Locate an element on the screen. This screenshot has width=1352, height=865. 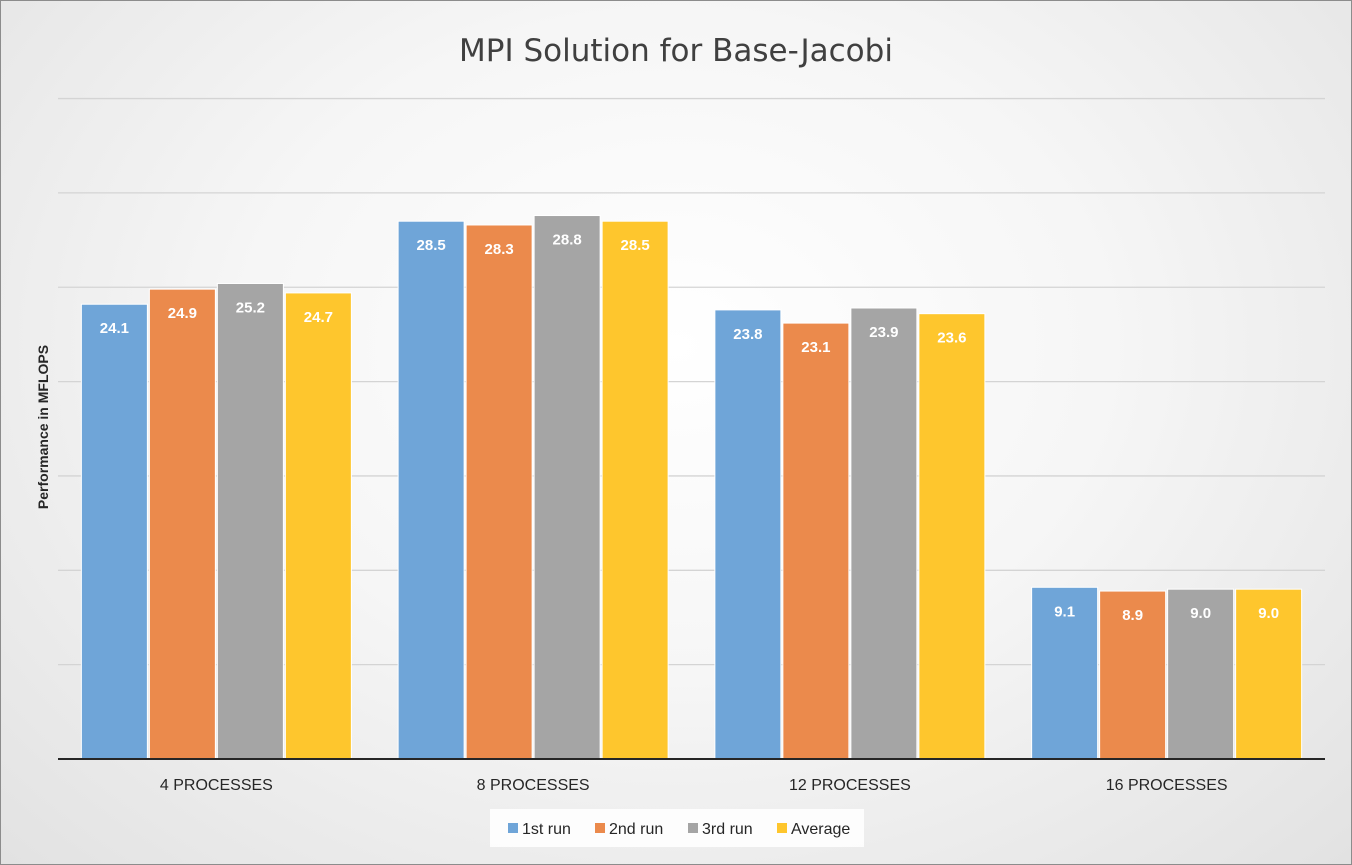
legend-box is located at coordinates (677, 828).